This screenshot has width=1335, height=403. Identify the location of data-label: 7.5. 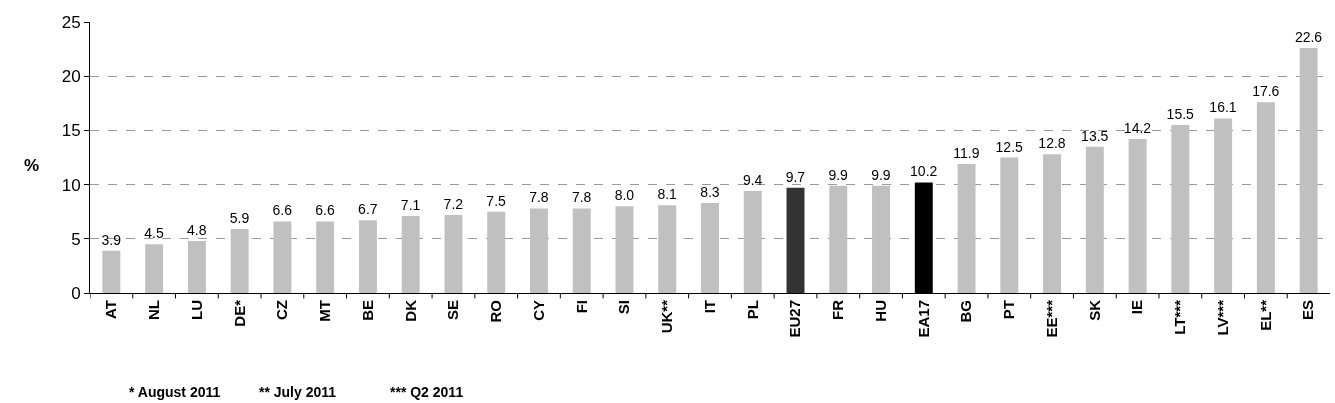
(496, 200).